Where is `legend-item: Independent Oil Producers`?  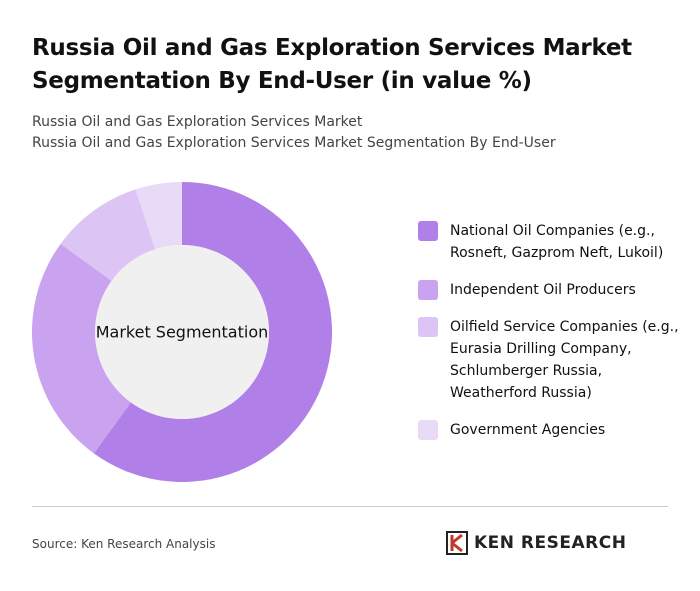
legend-item: Independent Oil Producers is located at coordinates (553, 290).